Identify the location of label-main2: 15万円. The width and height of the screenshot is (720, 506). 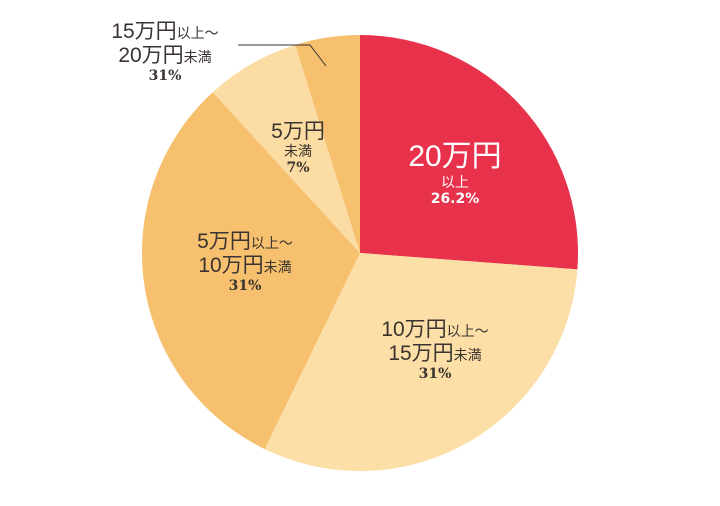
(421, 354).